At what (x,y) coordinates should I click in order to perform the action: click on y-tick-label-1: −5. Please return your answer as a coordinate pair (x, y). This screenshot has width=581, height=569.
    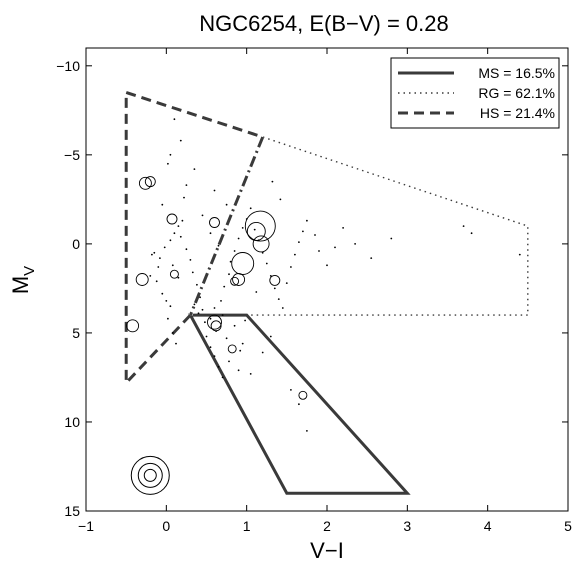
    Looking at the image, I should click on (72, 155).